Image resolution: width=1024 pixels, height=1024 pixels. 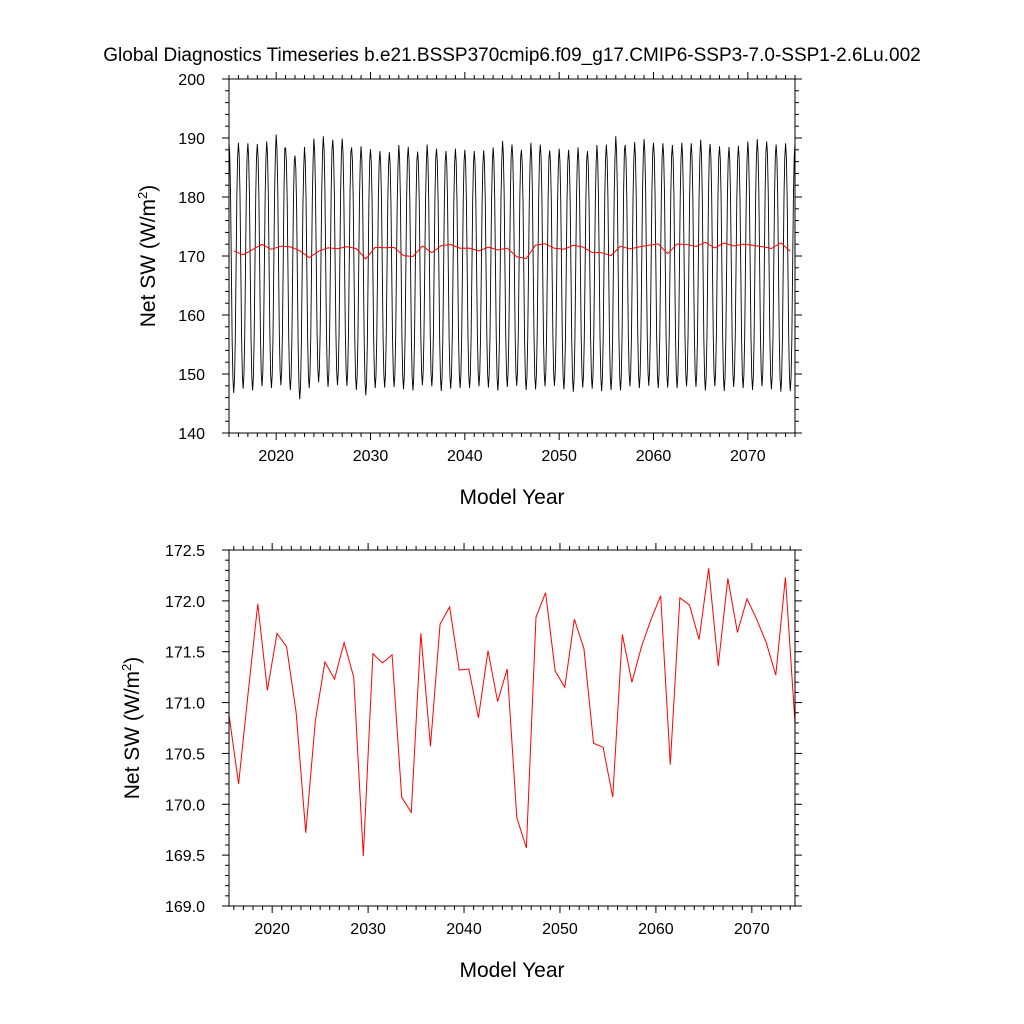 What do you see at coordinates (656, 929) in the screenshot?
I see `chart2-x-tick-label: 2060` at bounding box center [656, 929].